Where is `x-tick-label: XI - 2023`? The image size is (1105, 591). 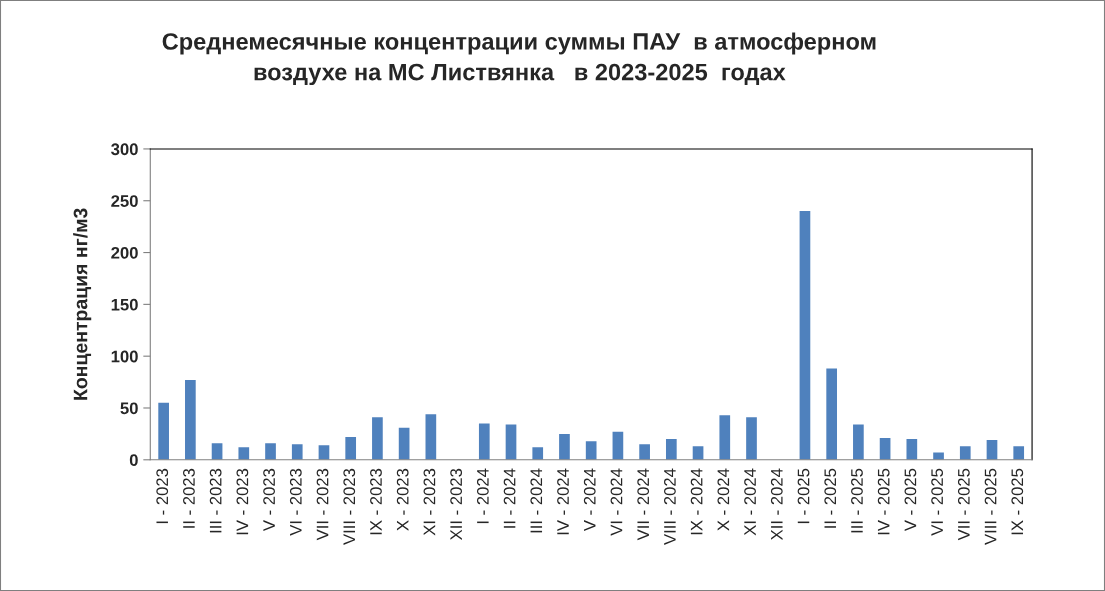
x-tick-label: XI - 2023 is located at coordinates (429, 502).